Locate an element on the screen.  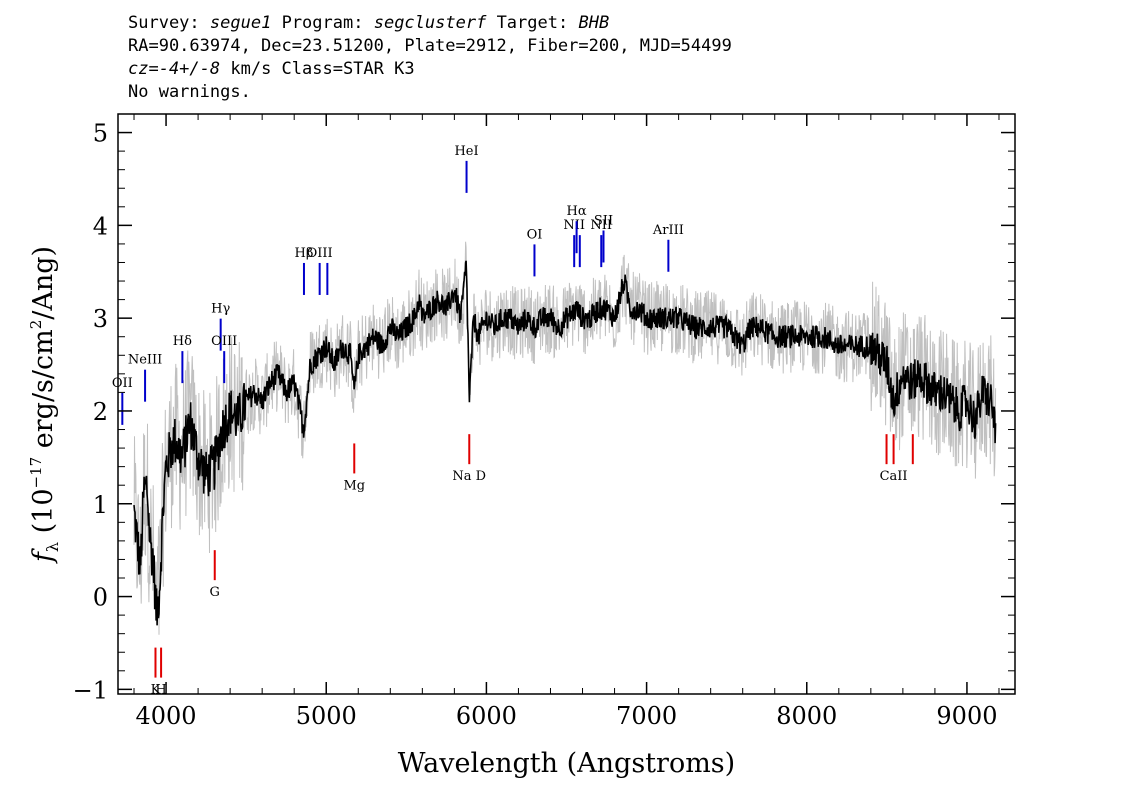
x-tick-label: 5000 is located at coordinates (326, 716).